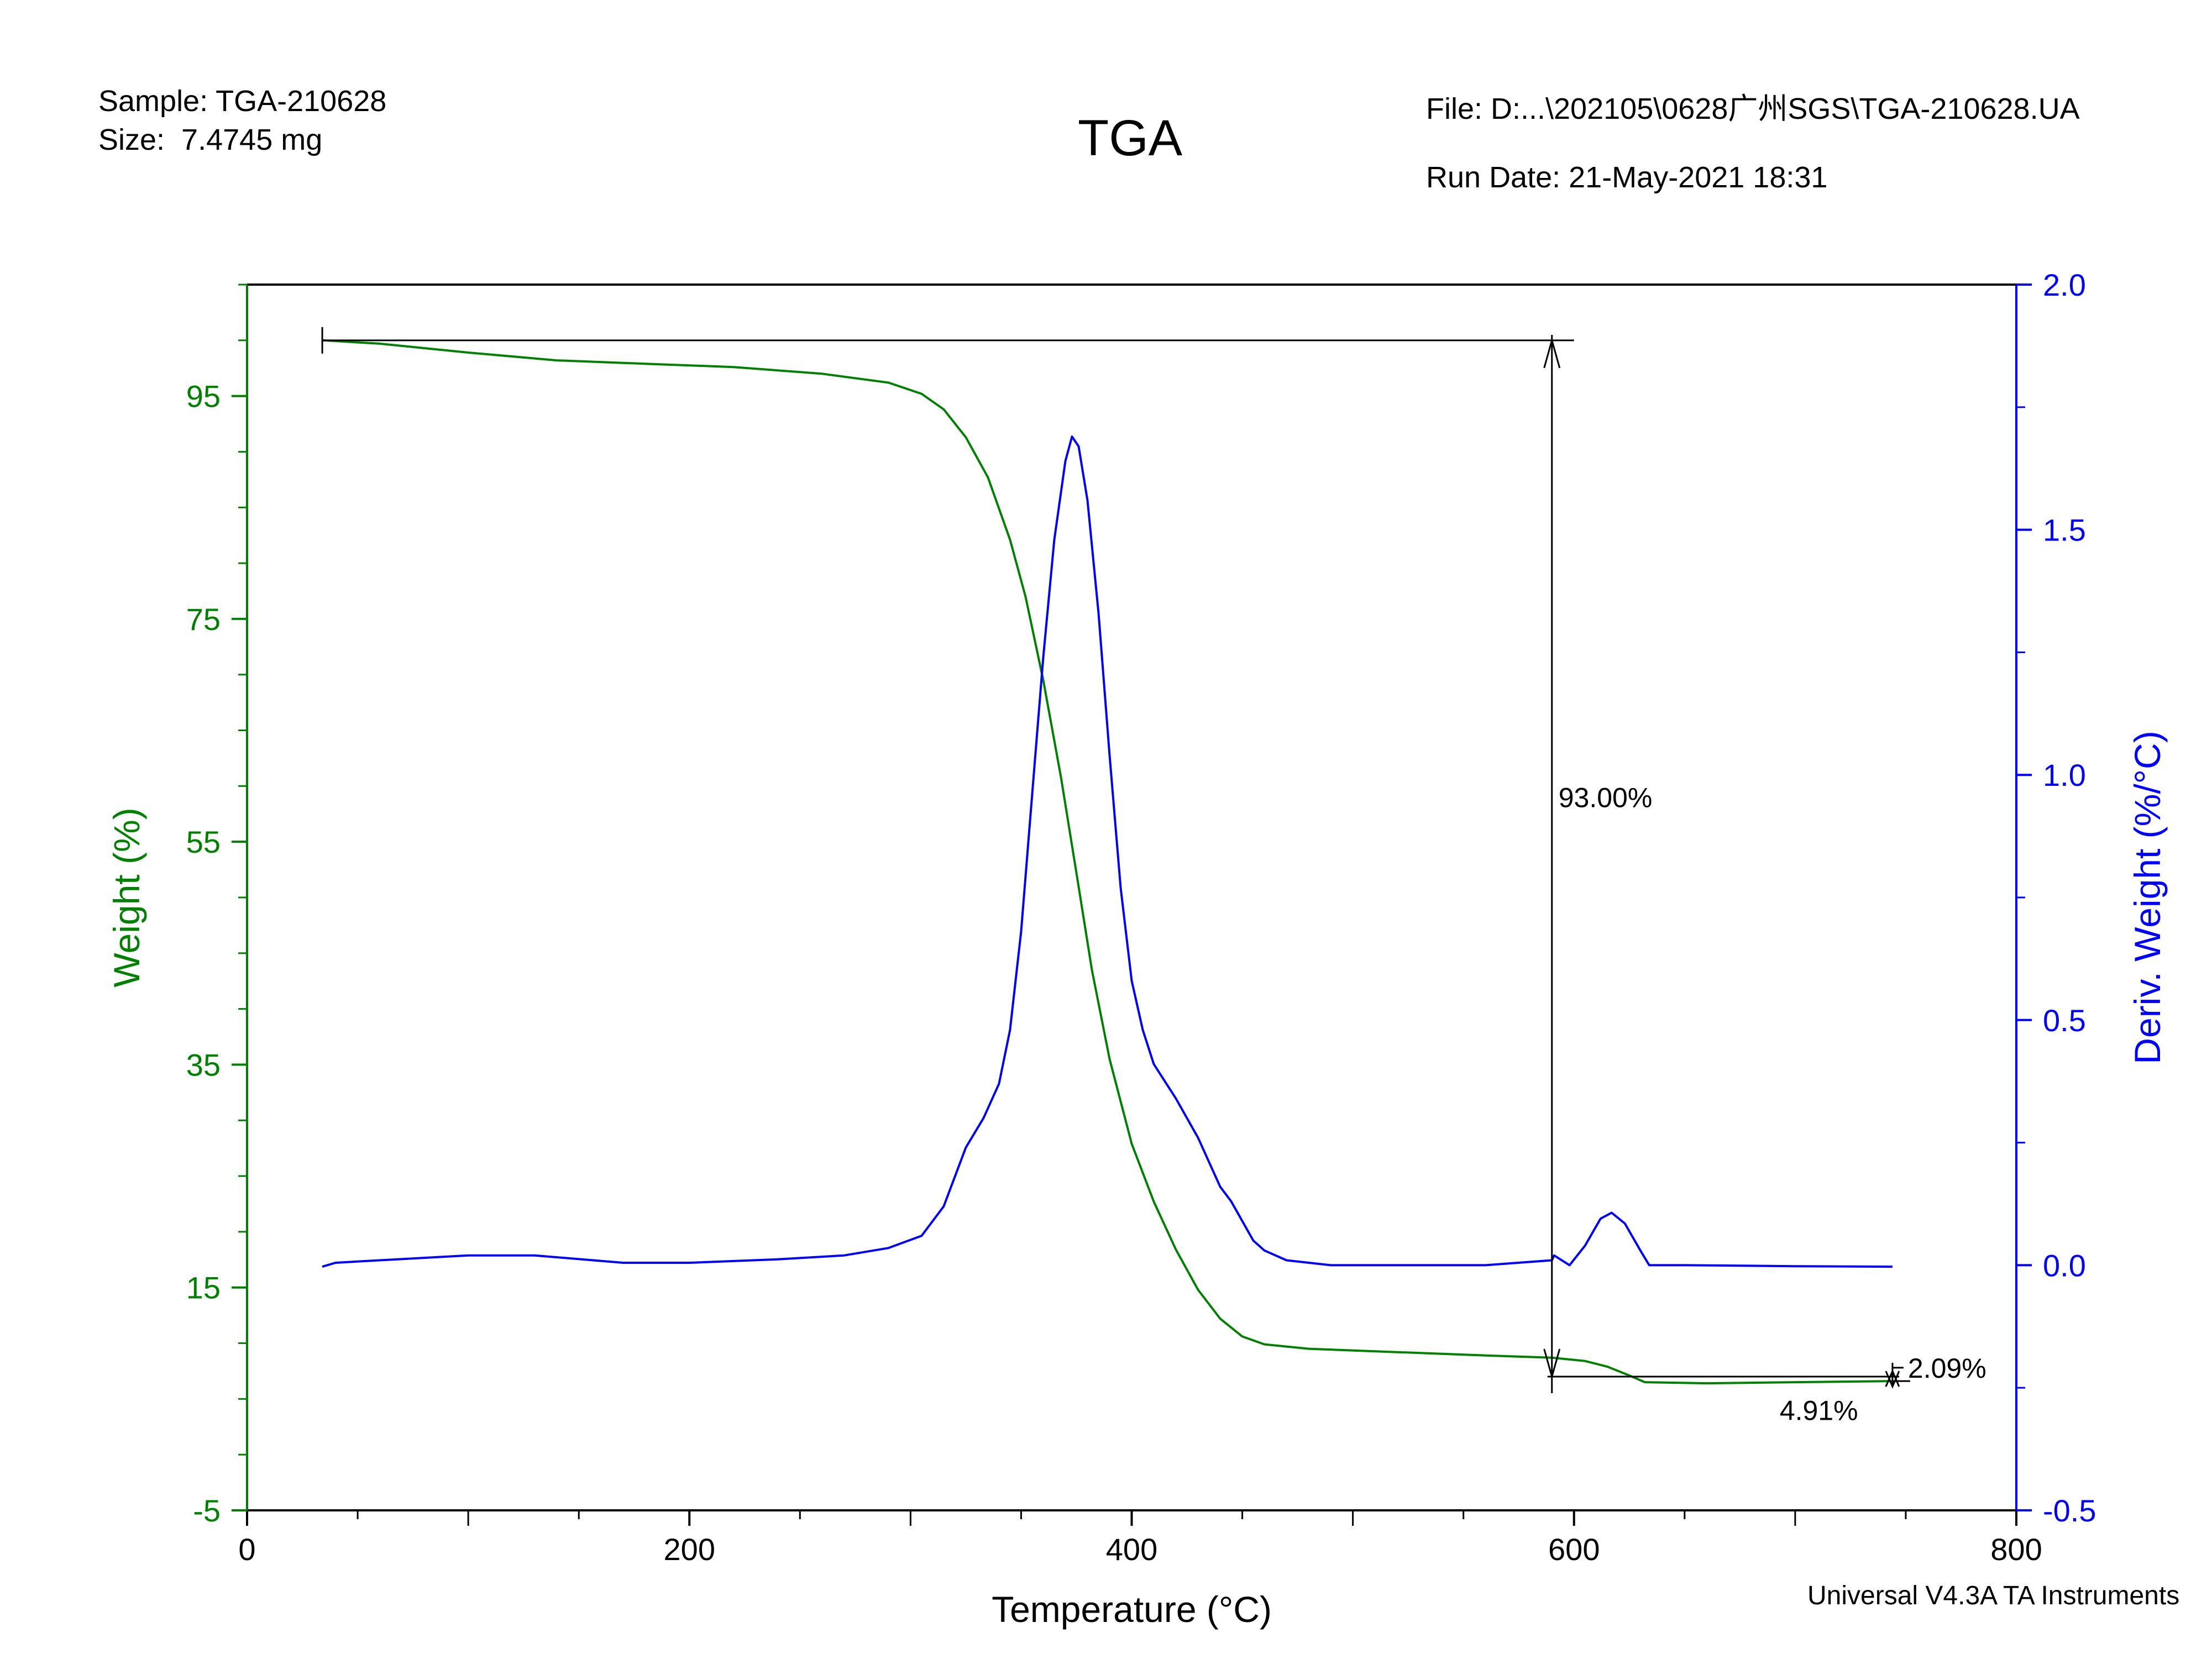 The image size is (2212, 1659). Describe the element at coordinates (1606, 798) in the screenshot. I see `step1-label: 93.00%` at that location.